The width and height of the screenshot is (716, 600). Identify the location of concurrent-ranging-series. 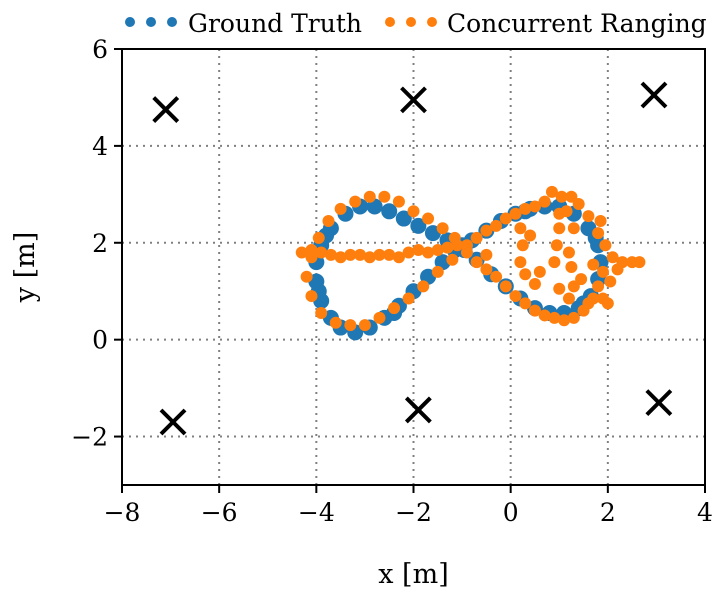
(470, 258).